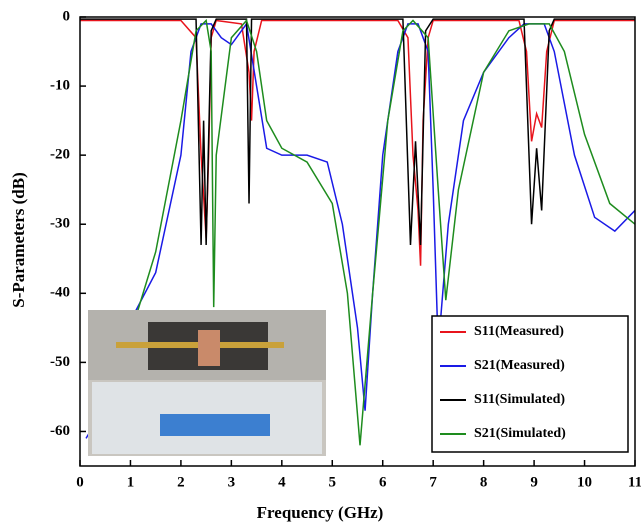 The height and width of the screenshot is (529, 641). Describe the element at coordinates (60, 431) in the screenshot. I see `y-tick-label: -60` at that location.